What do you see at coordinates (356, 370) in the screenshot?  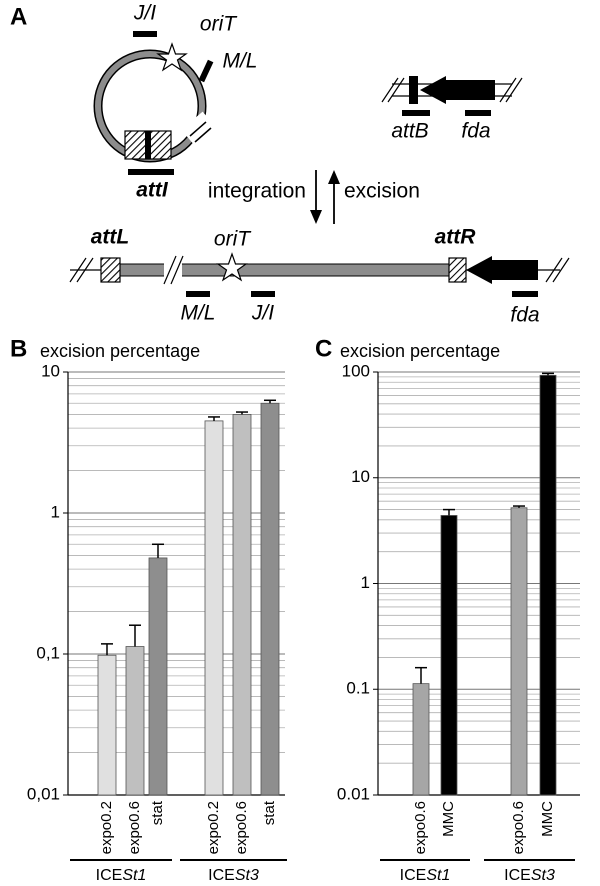 I see `y-tick-label: 100` at bounding box center [356, 370].